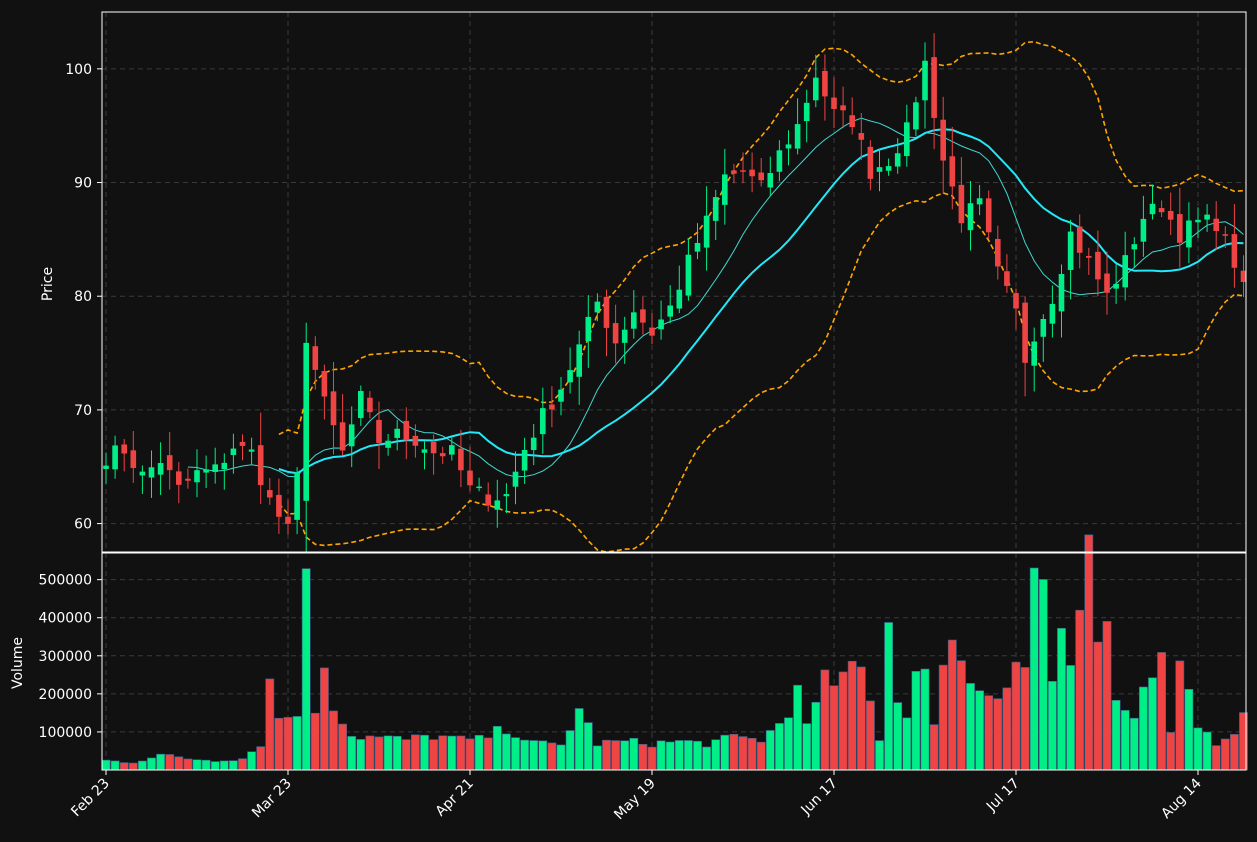 Image resolution: width=1257 pixels, height=842 pixels. What do you see at coordinates (83, 525) in the screenshot?
I see `price-tick-label: 60` at bounding box center [83, 525].